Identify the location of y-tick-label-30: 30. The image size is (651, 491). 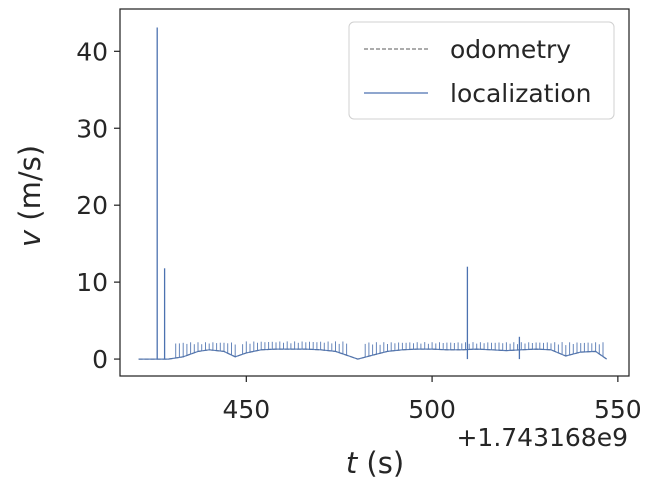
(92, 128).